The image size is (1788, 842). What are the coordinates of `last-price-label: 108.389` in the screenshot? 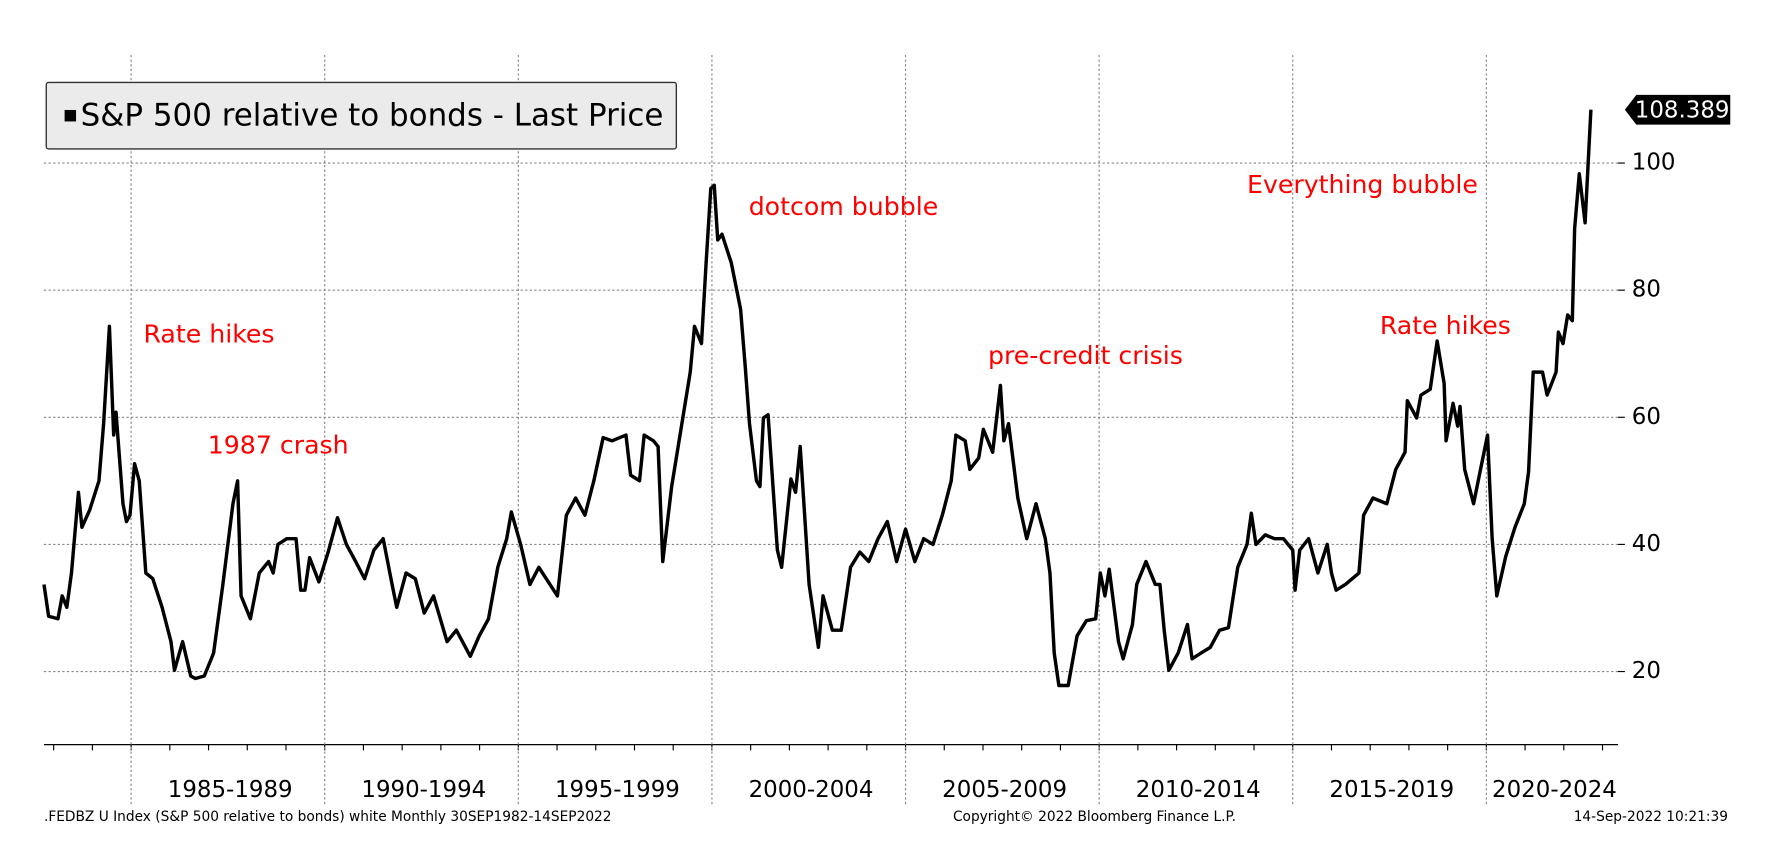 It's located at (1682, 110).